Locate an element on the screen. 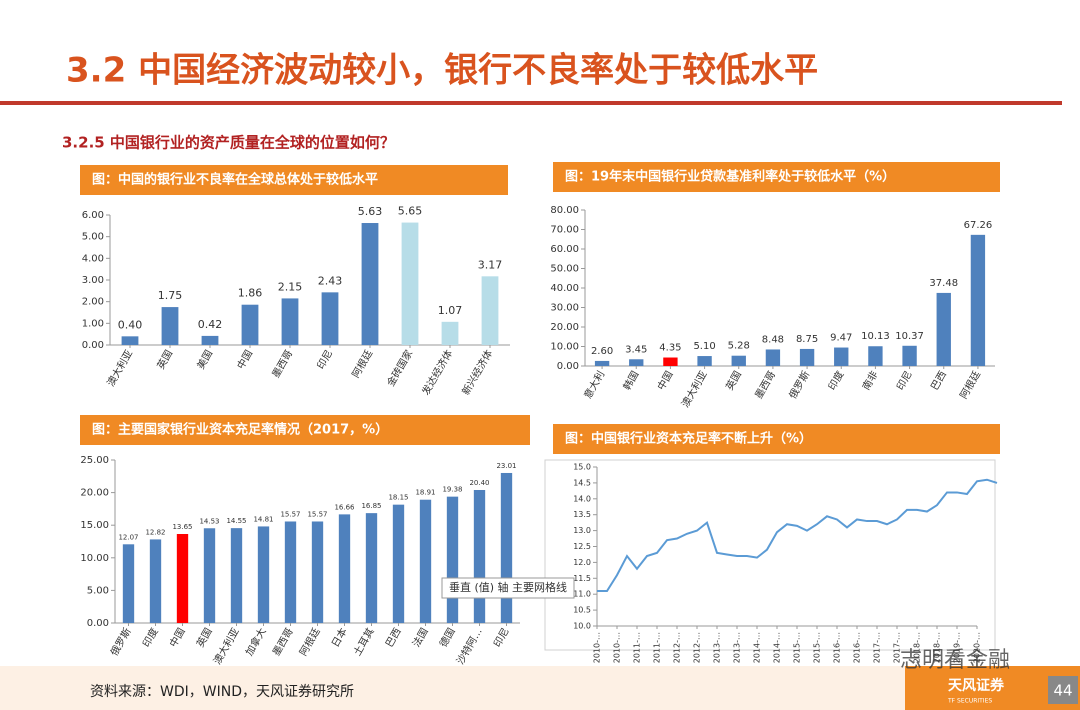  chart-title: 图：中国的银行业不良率在全球总体处于较低水平 is located at coordinates (235, 180).